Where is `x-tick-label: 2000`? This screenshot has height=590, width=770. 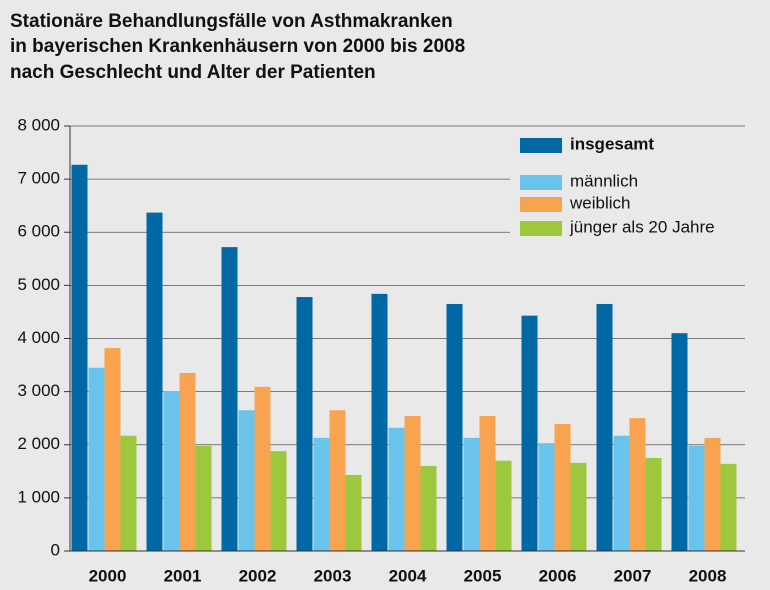 x-tick-label: 2000 is located at coordinates (108, 575).